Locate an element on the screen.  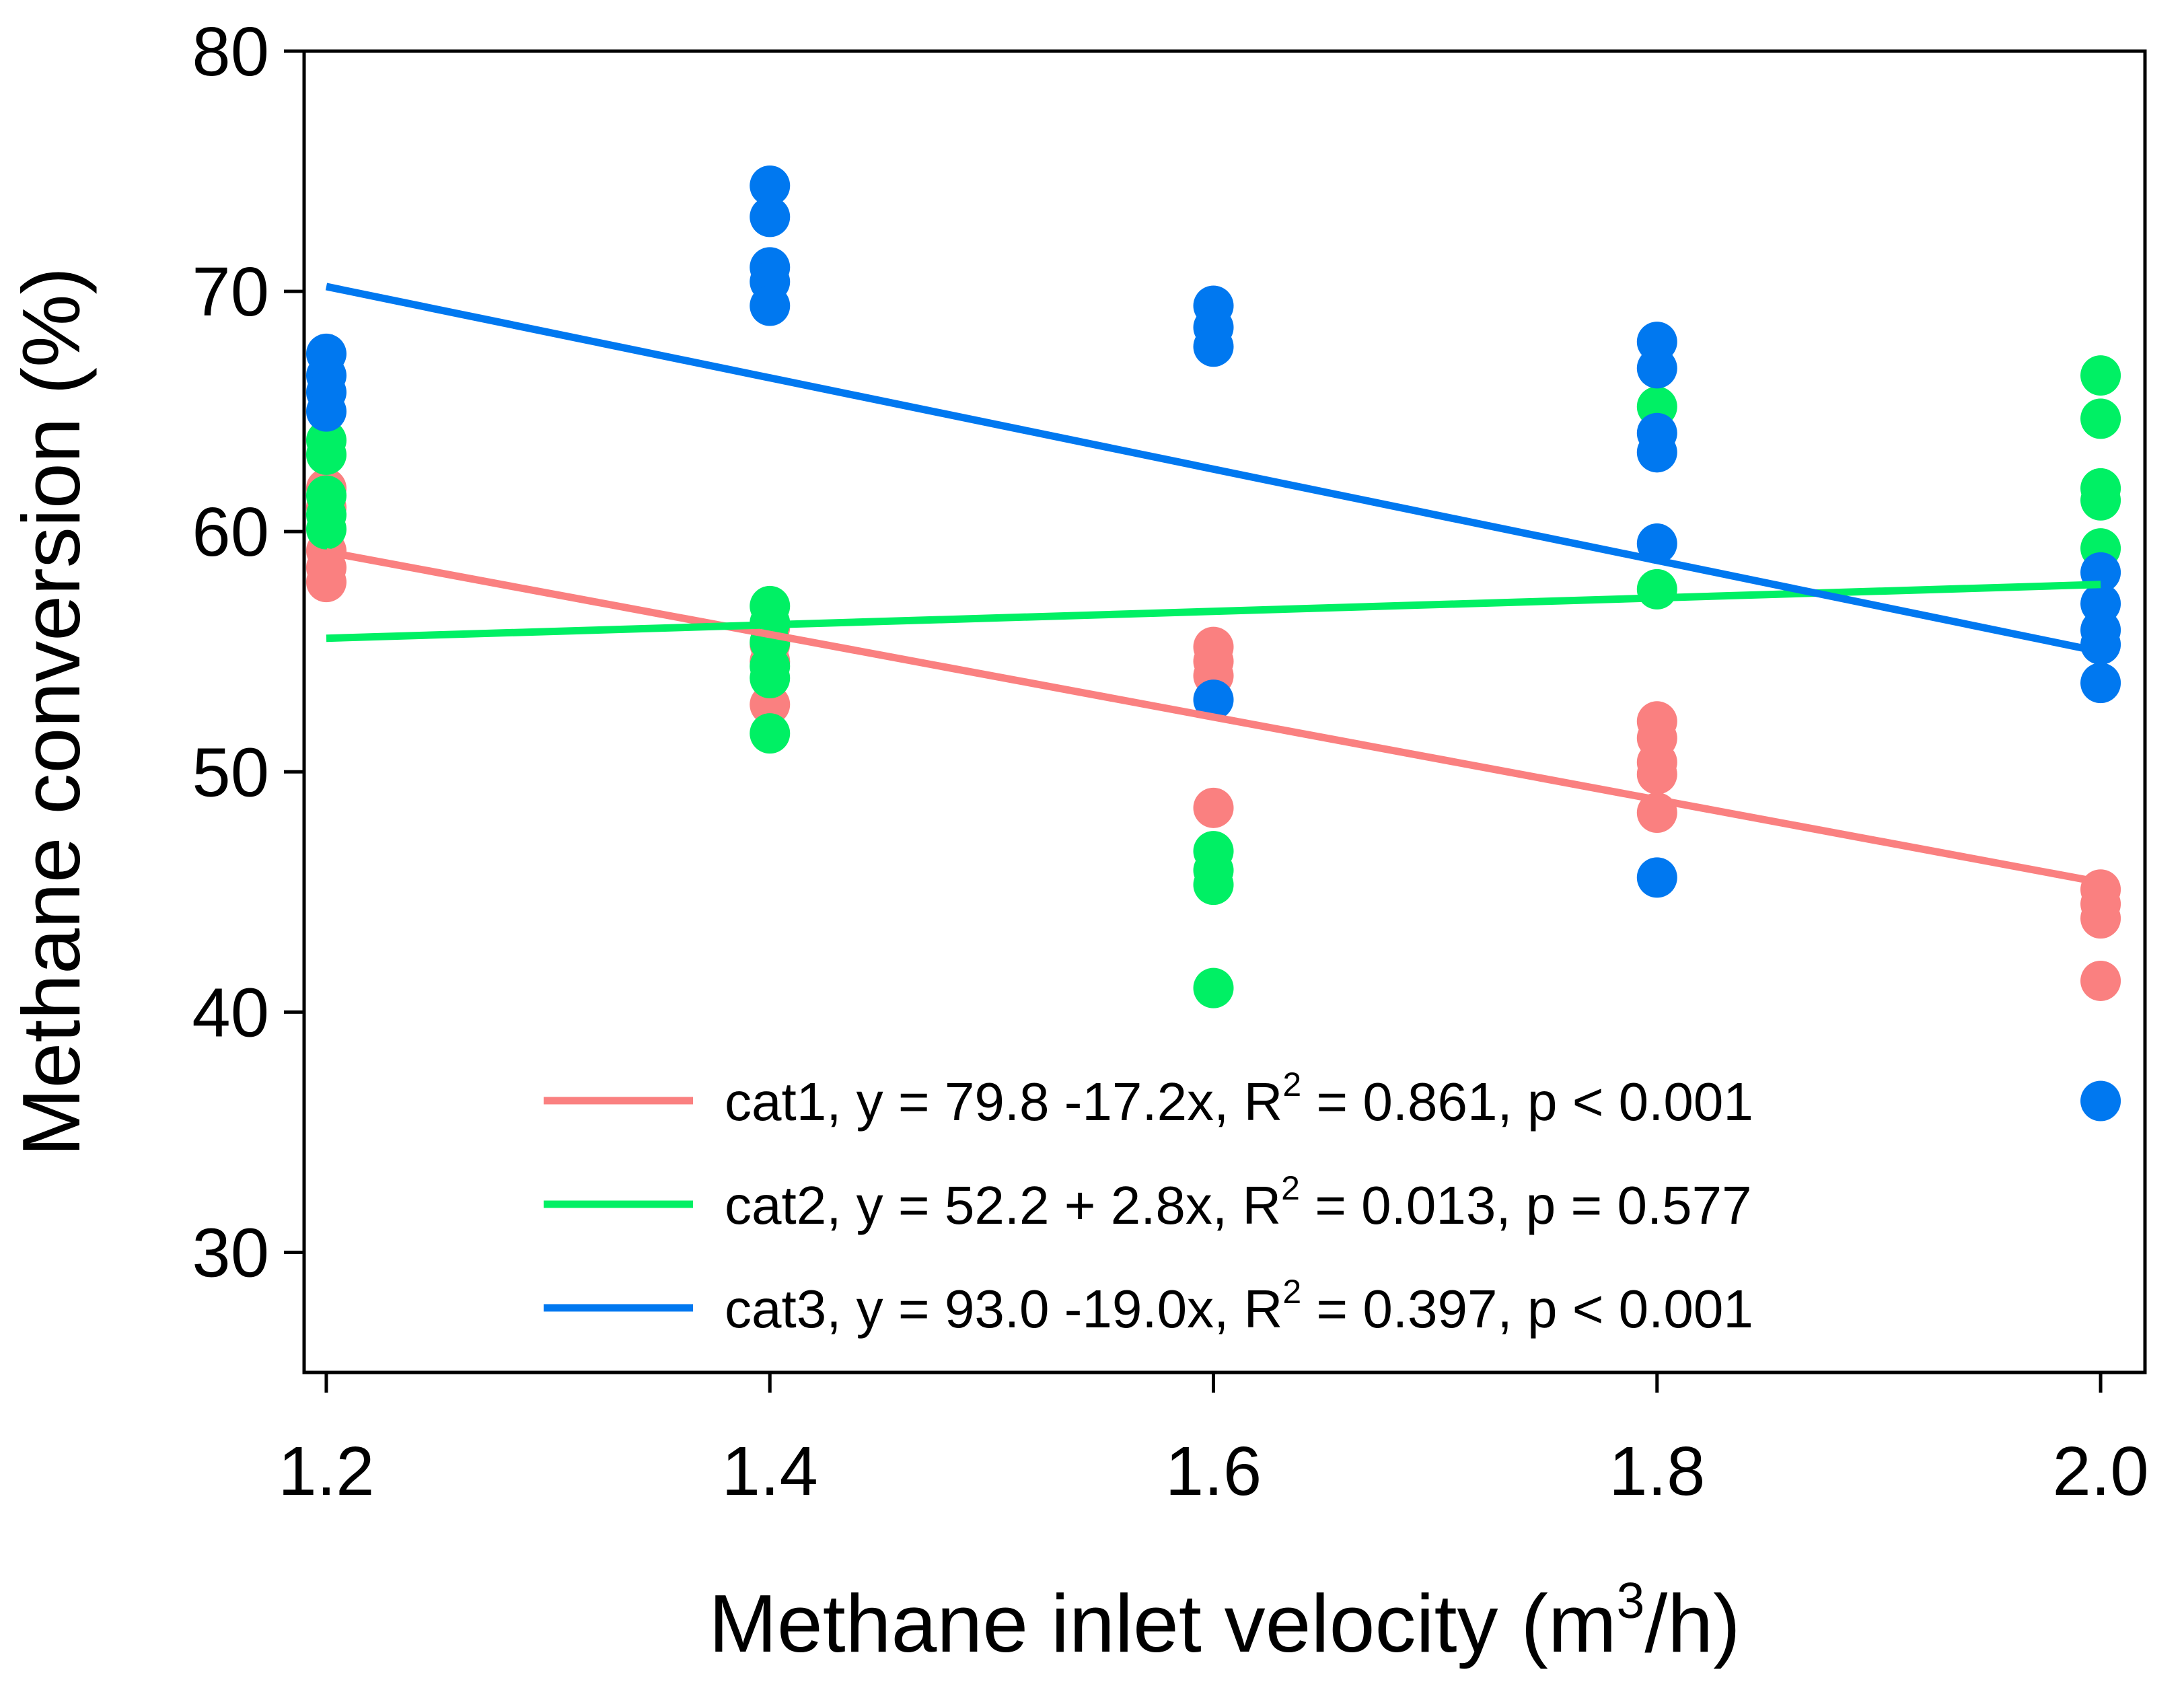
x-axis: 1.2 1.4 1.6 1.8 2.0 is located at coordinates (1213, 1441).